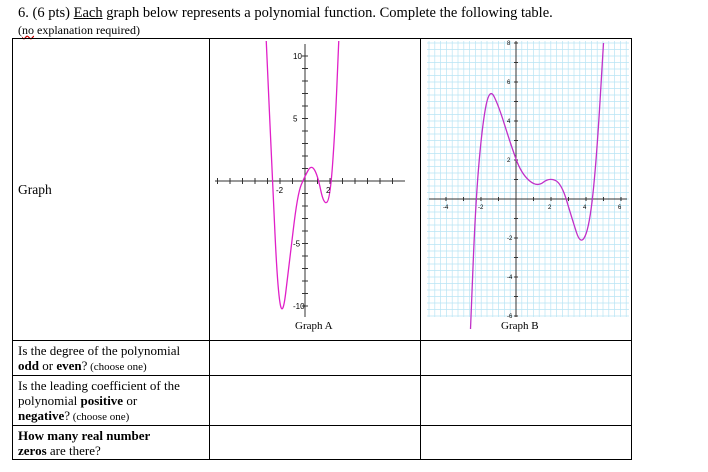  I want to click on graph-b-y-tick-label: -6, so click(510, 317).